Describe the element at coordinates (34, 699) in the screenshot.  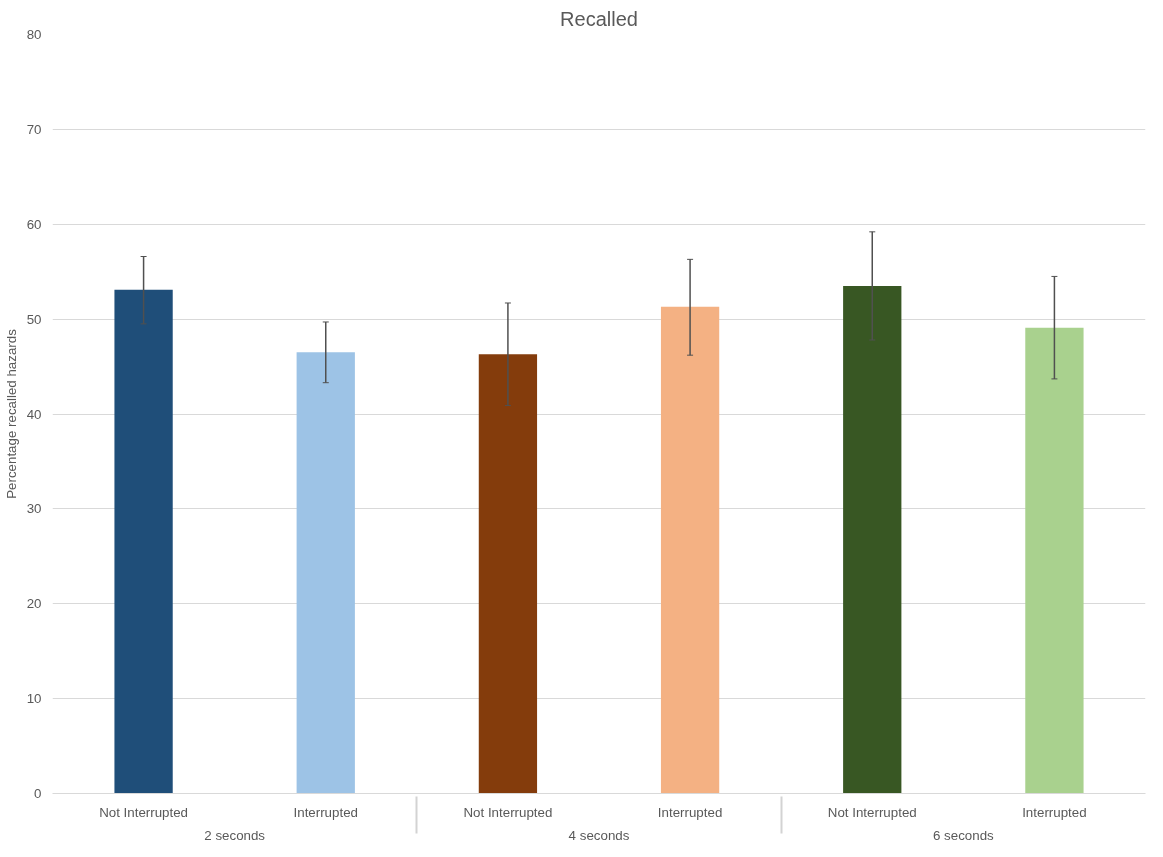
I see `y-tick-label: 10` at that location.